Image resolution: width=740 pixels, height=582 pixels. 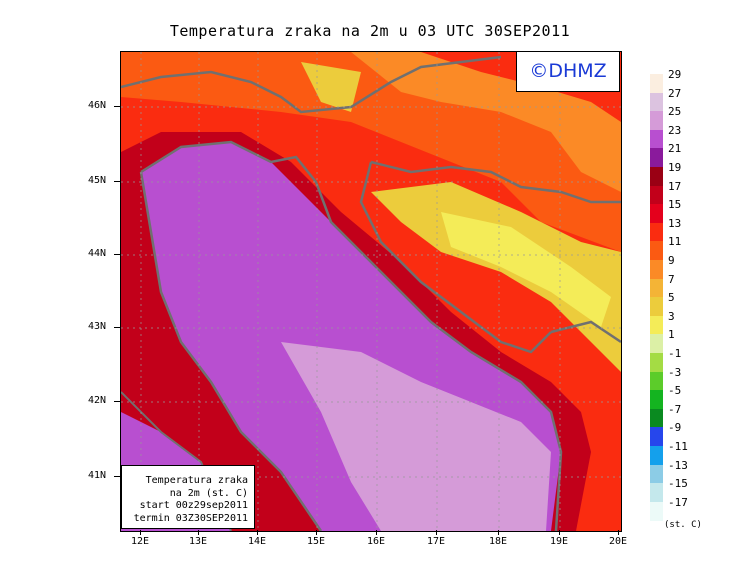 I want to click on legend-label: -15, so click(x=678, y=484).